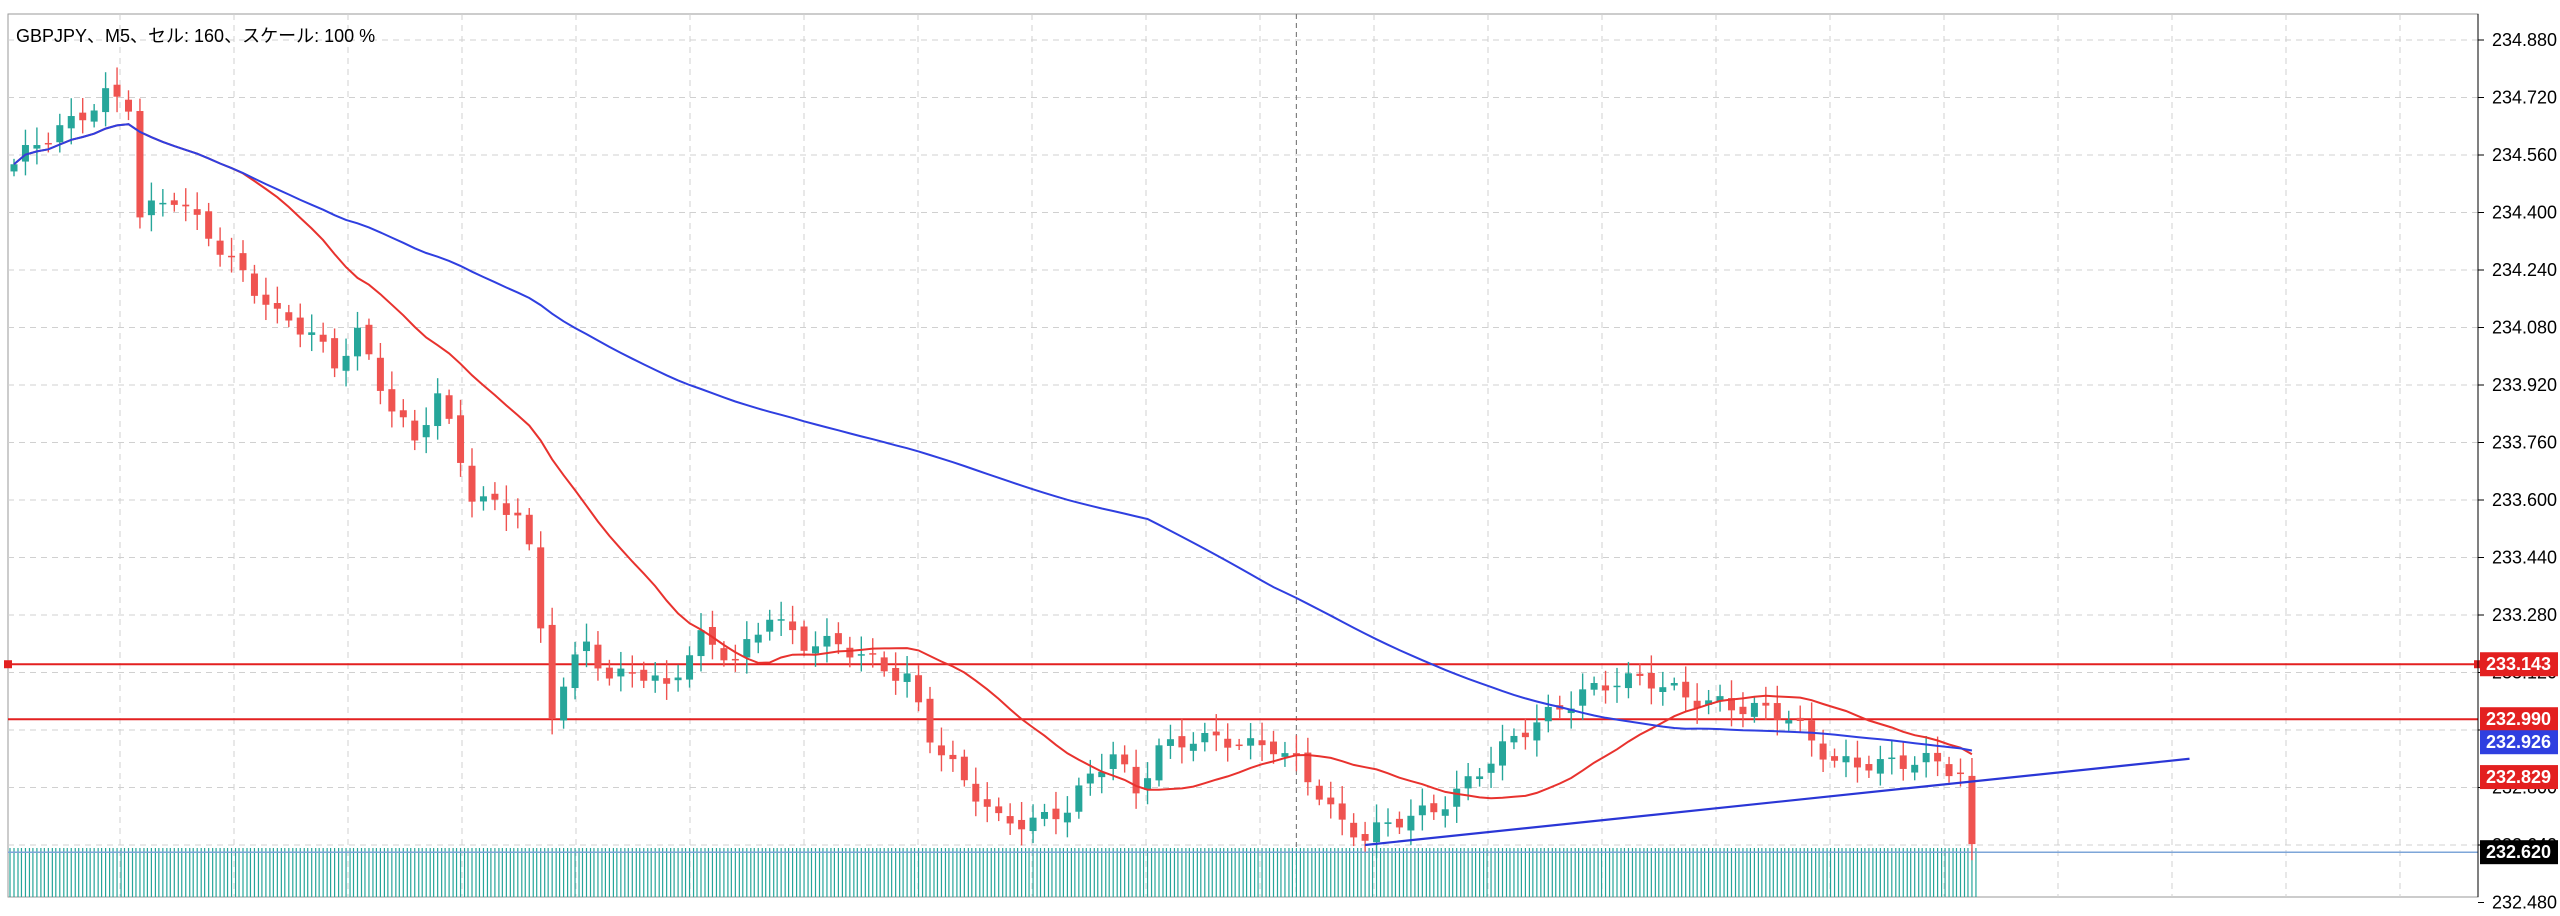 The image size is (2560, 916). I want to click on trendline-layer, so click(1777, 802).